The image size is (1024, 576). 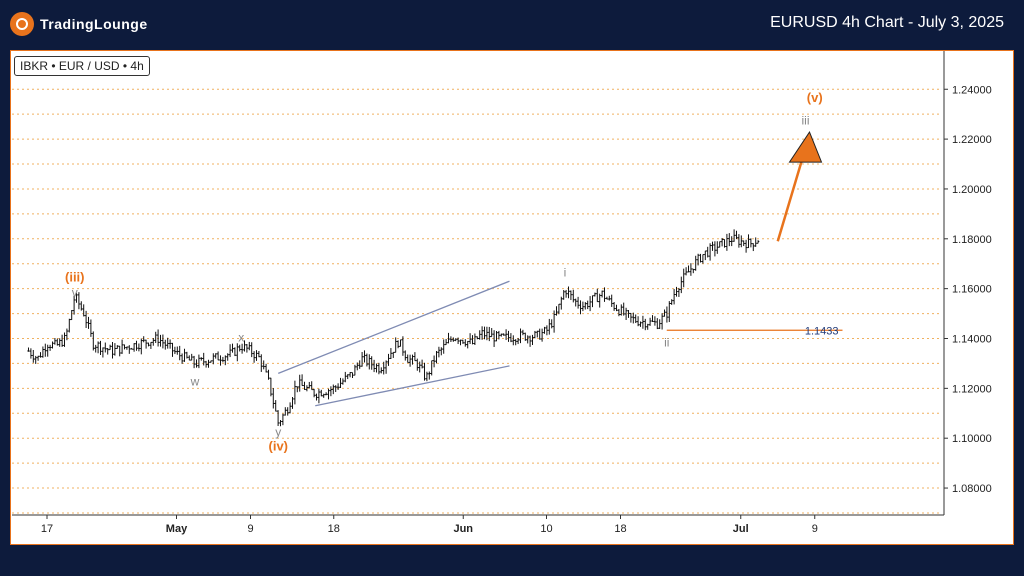 What do you see at coordinates (278, 432) in the screenshot?
I see `wave-label: y` at bounding box center [278, 432].